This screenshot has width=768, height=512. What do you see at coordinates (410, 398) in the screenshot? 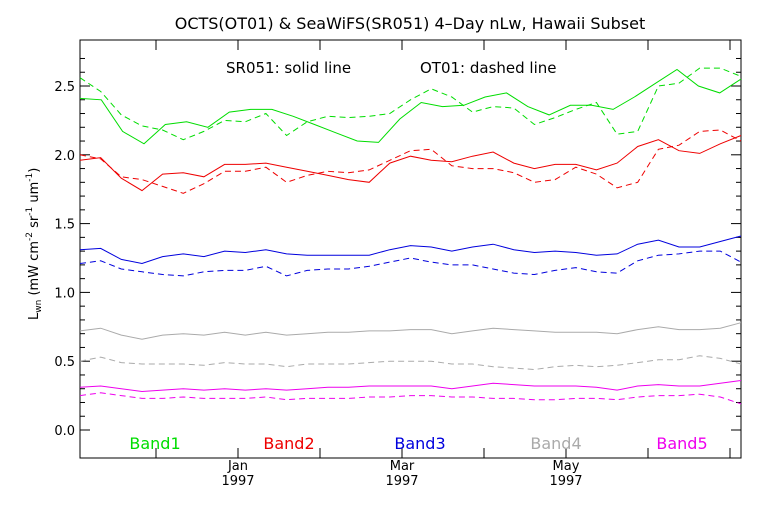
I see `band5-dashed-line` at bounding box center [410, 398].